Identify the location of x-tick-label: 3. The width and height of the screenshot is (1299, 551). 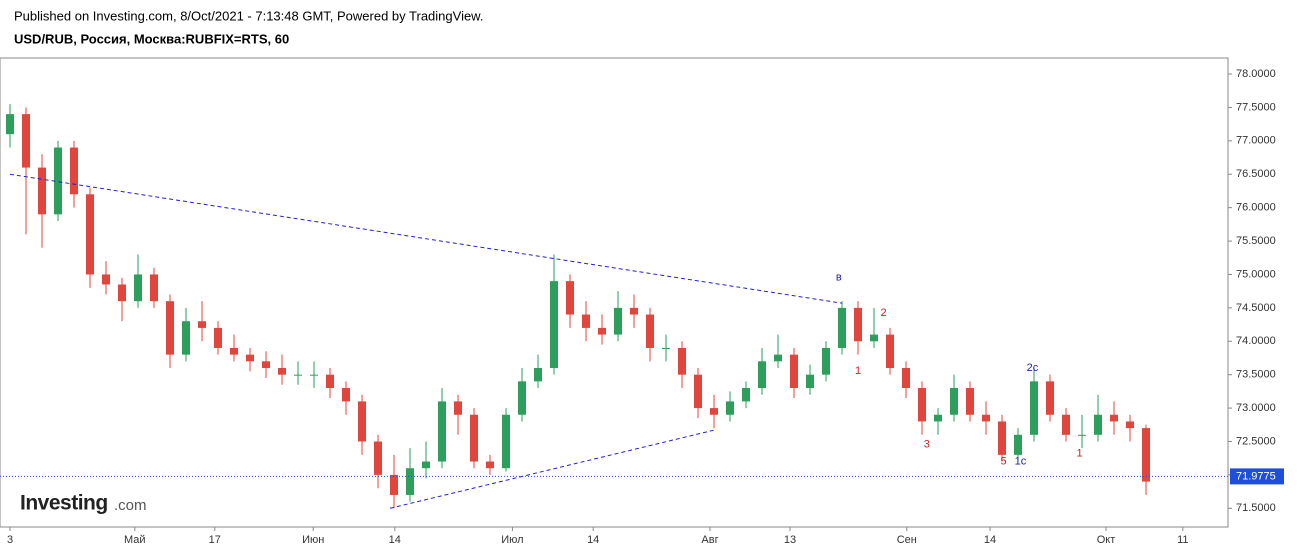
(10, 540).